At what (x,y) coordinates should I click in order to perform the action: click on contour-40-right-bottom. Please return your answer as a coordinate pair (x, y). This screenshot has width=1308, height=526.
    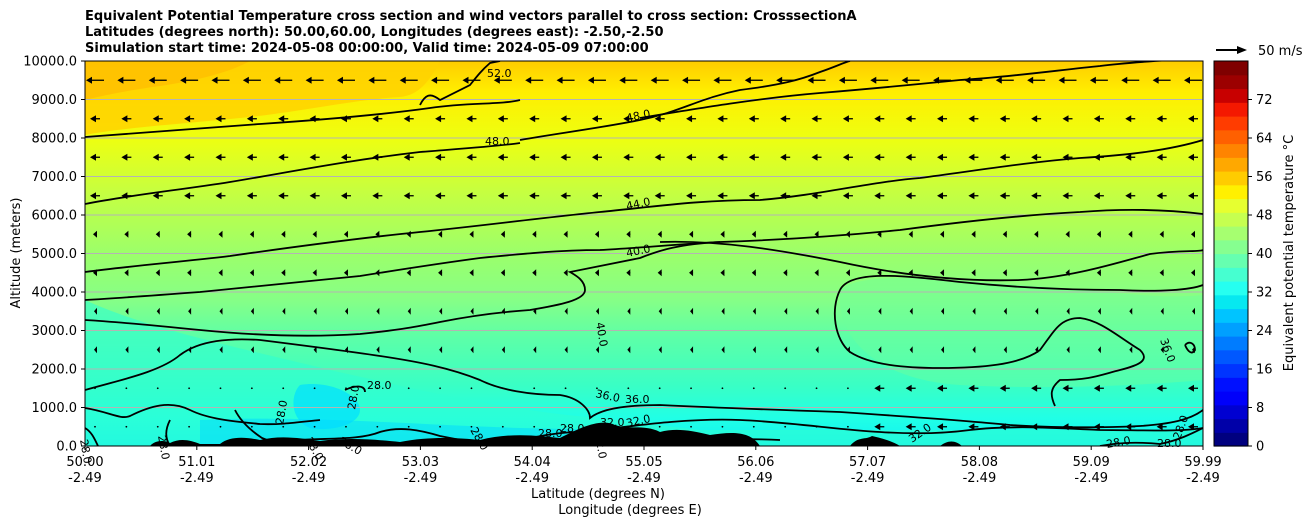
    Looking at the image, I should click on (931, 261).